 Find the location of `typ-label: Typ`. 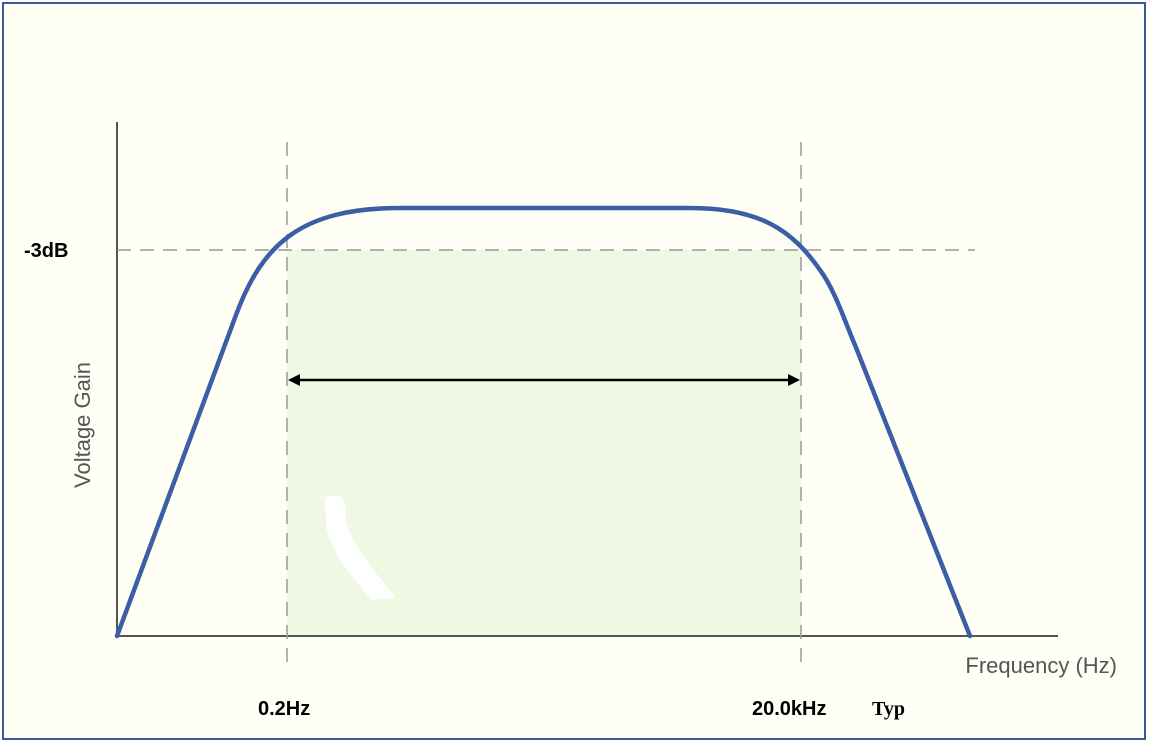

typ-label: Typ is located at coordinates (888, 709).